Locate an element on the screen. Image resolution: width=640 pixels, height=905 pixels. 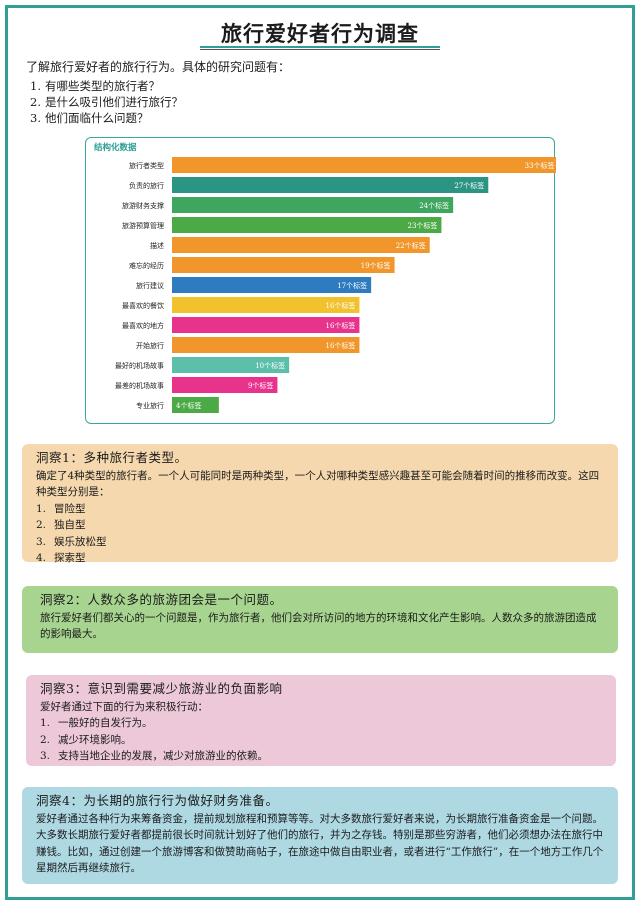
category-label: 旅游预算管理 is located at coordinates (143, 225).